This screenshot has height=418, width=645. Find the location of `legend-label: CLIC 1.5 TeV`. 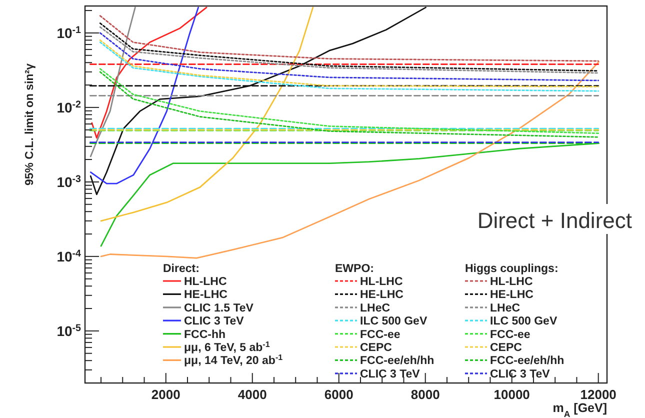

legend-label: CLIC 1.5 TeV is located at coordinates (219, 308).